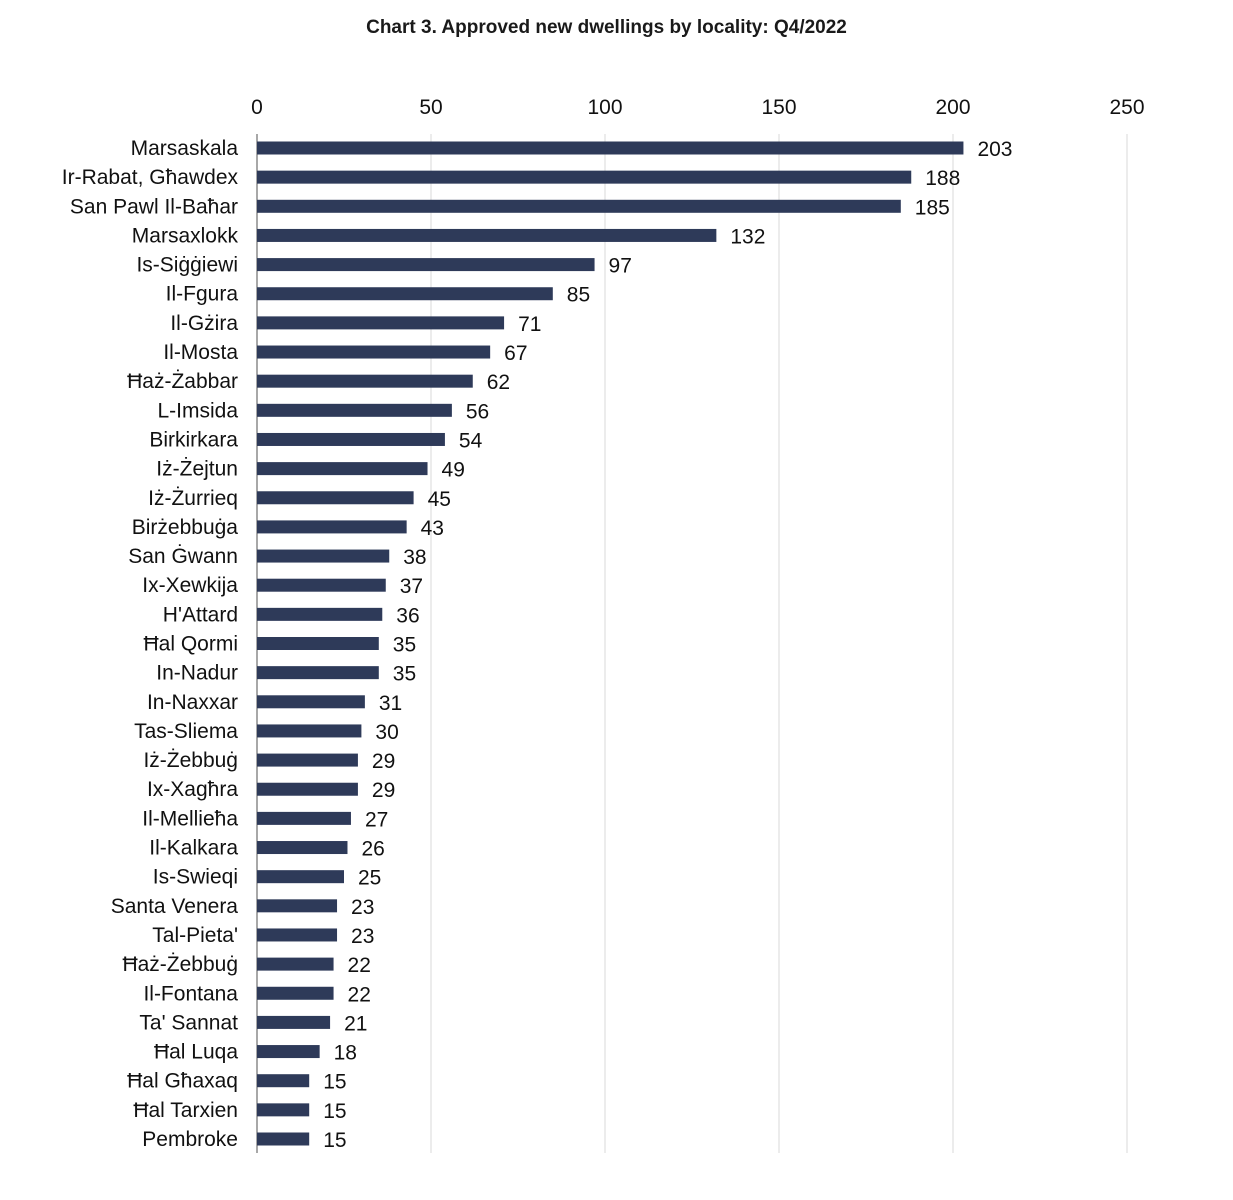 This screenshot has width=1233, height=1200. What do you see at coordinates (182, 381) in the screenshot?
I see `category-label: Ħaż-Żabbar` at bounding box center [182, 381].